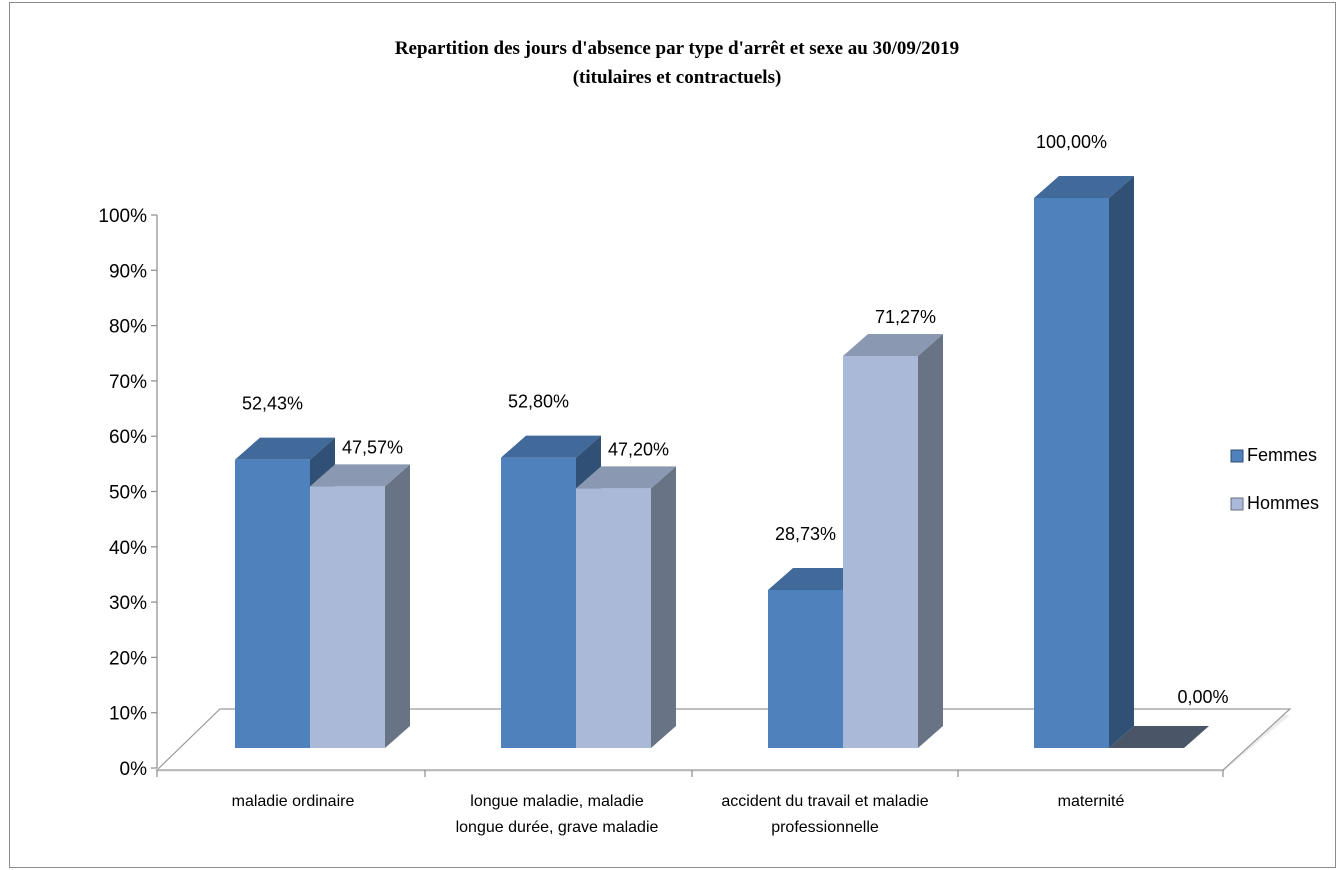 The height and width of the screenshot is (870, 1338). What do you see at coordinates (128, 714) in the screenshot?
I see `y-tick-label: 10%` at bounding box center [128, 714].